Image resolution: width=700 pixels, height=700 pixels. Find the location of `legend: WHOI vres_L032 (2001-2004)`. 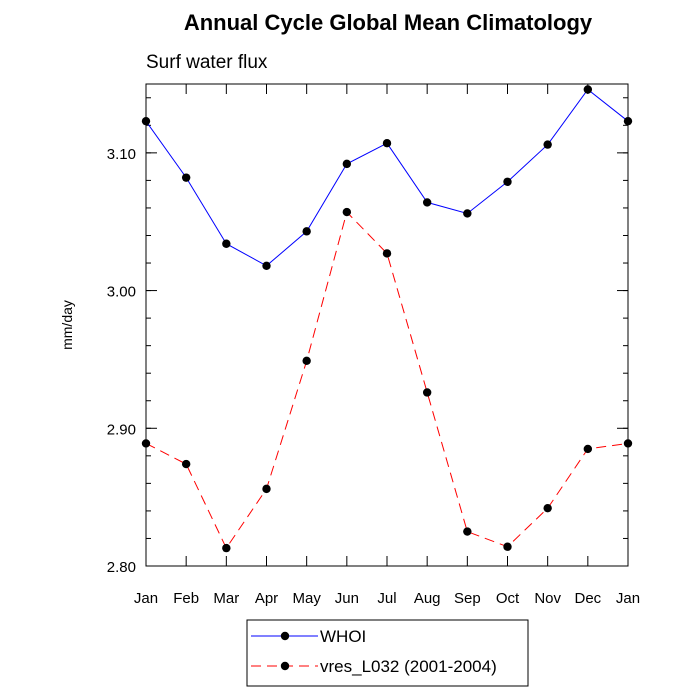

legend: WHOI vres_L032 (2001-2004) is located at coordinates (387, 653).